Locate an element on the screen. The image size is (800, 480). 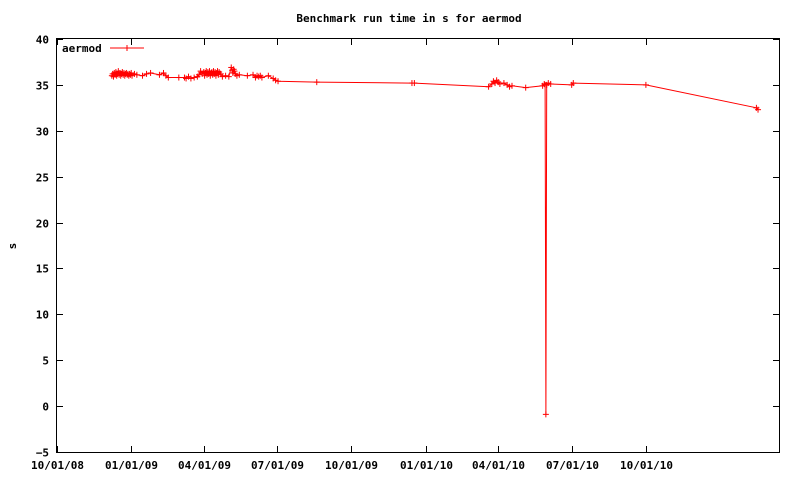
chart-title: Benchmark run time in s for aermod is located at coordinates (408, 18).